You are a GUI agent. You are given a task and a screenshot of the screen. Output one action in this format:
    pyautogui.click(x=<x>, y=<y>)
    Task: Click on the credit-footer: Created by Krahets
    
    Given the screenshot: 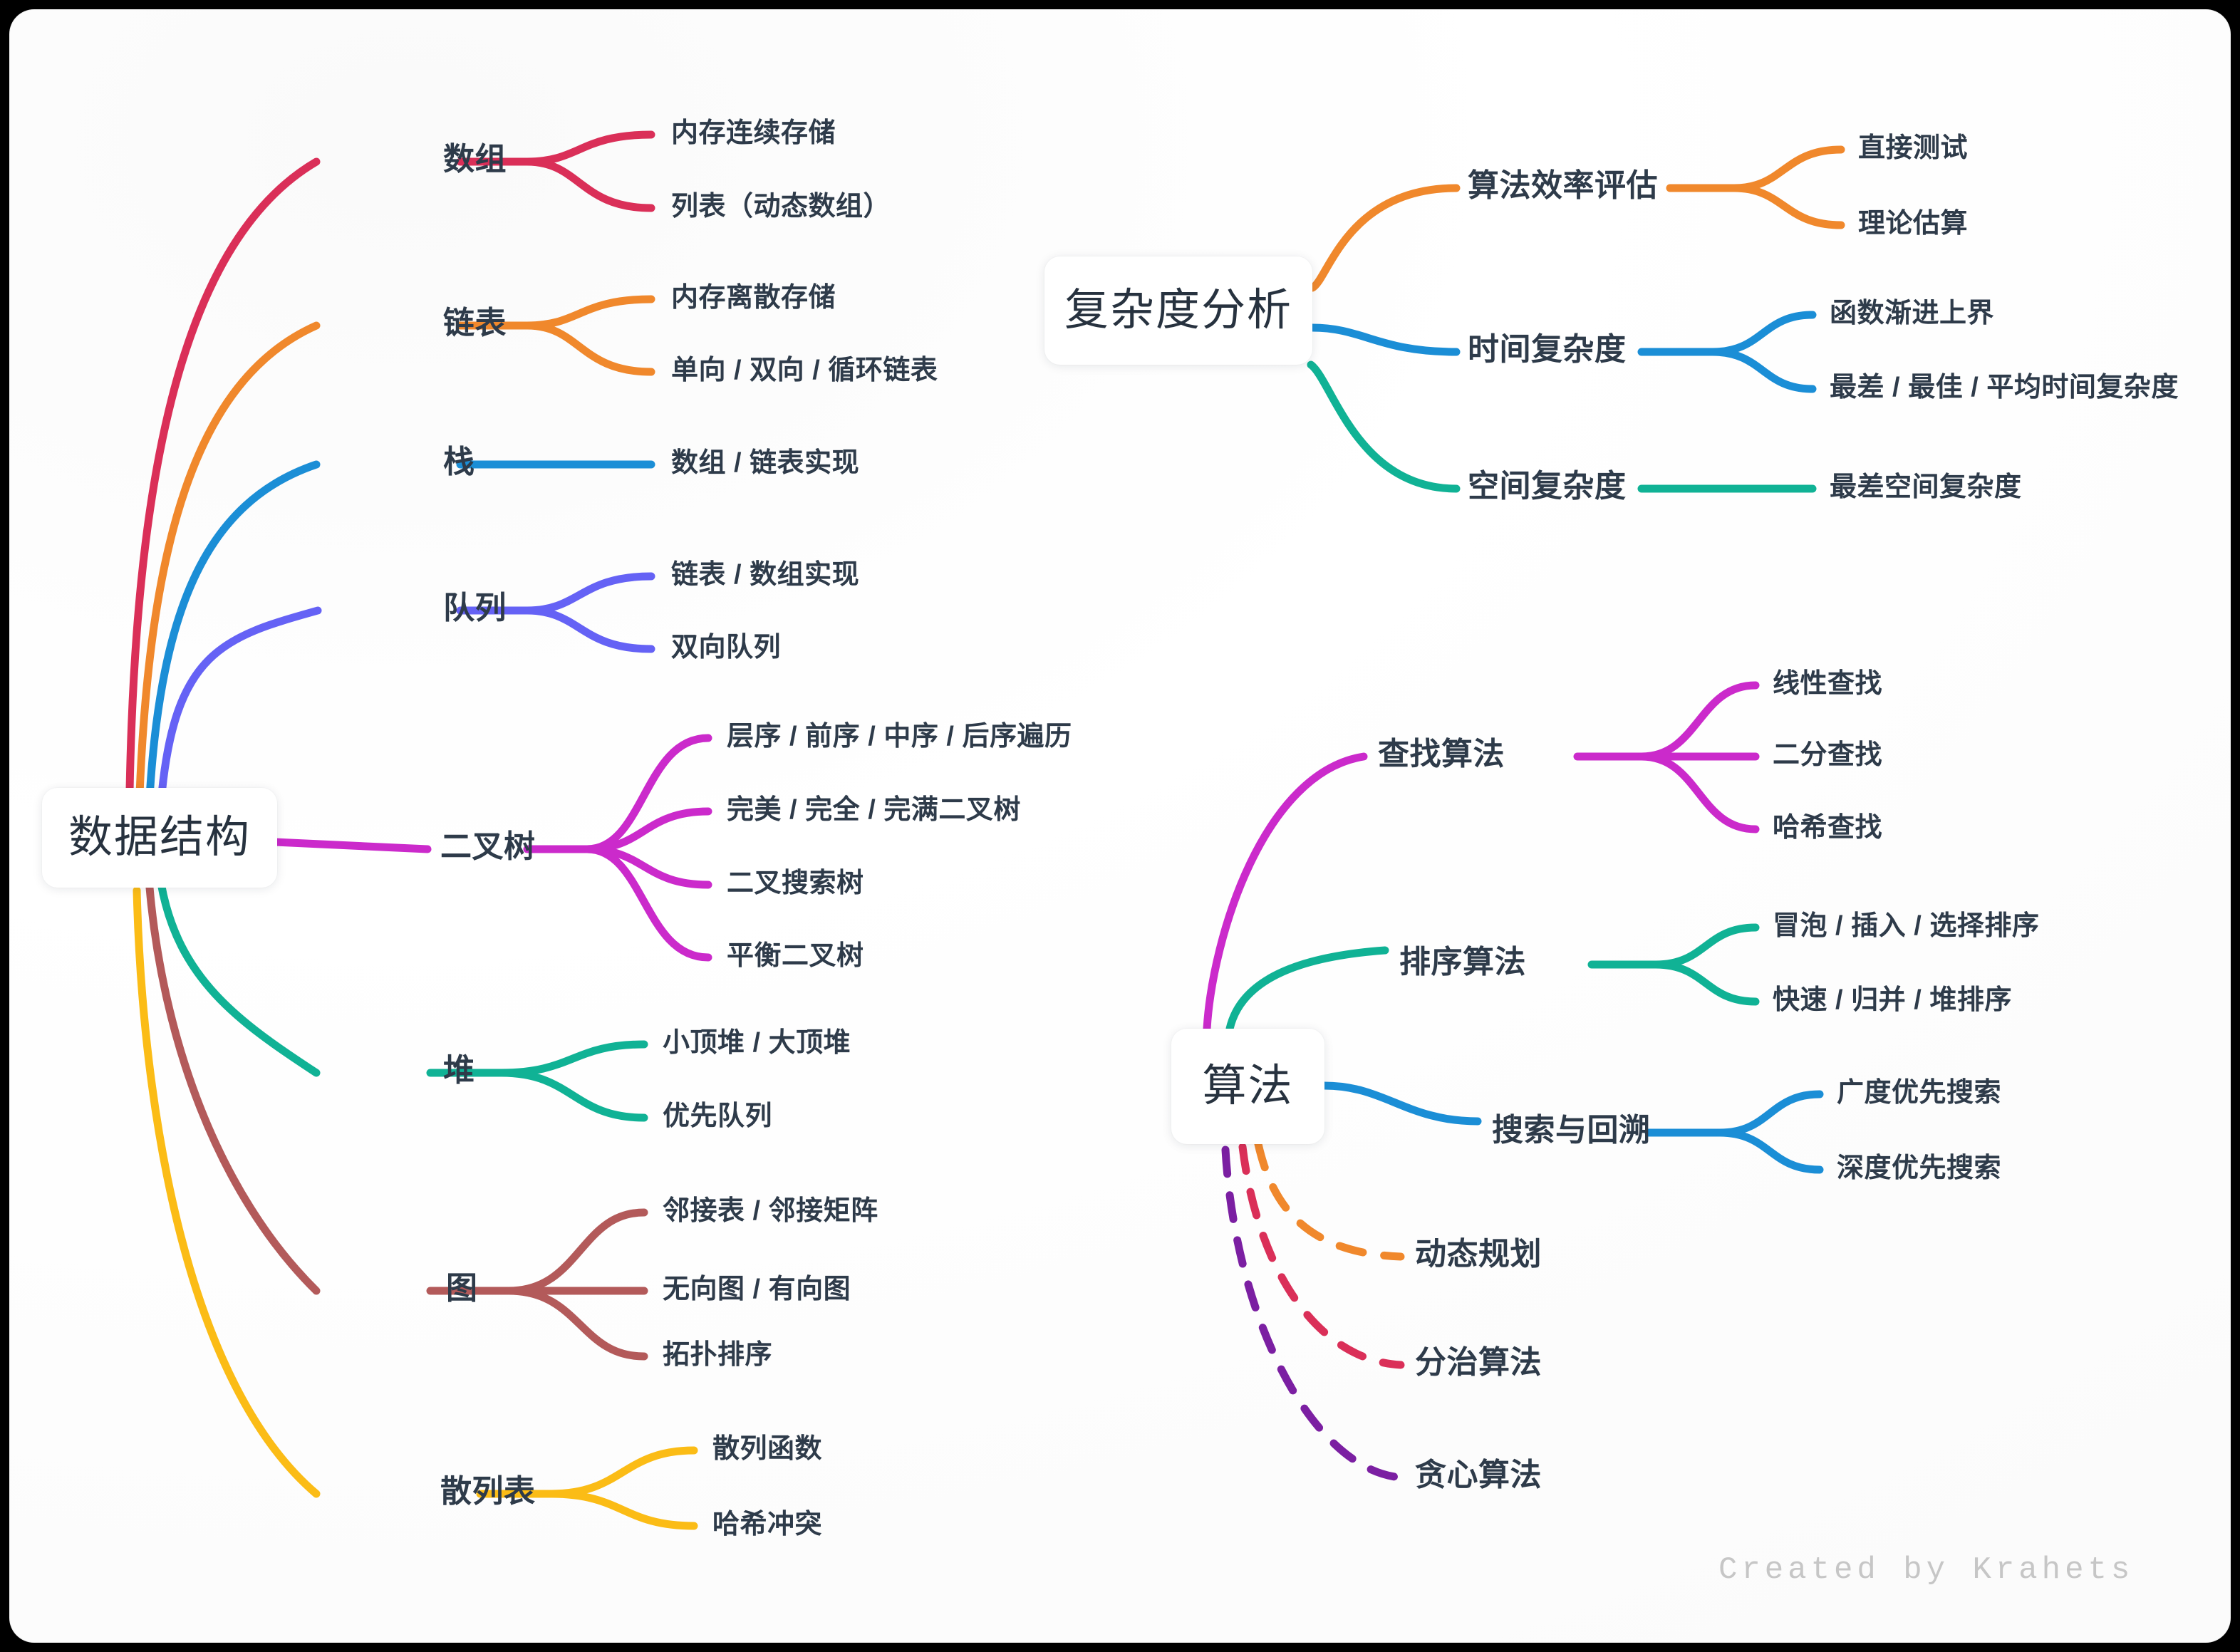 What is the action you would take?
    pyautogui.click(x=1926, y=1570)
    